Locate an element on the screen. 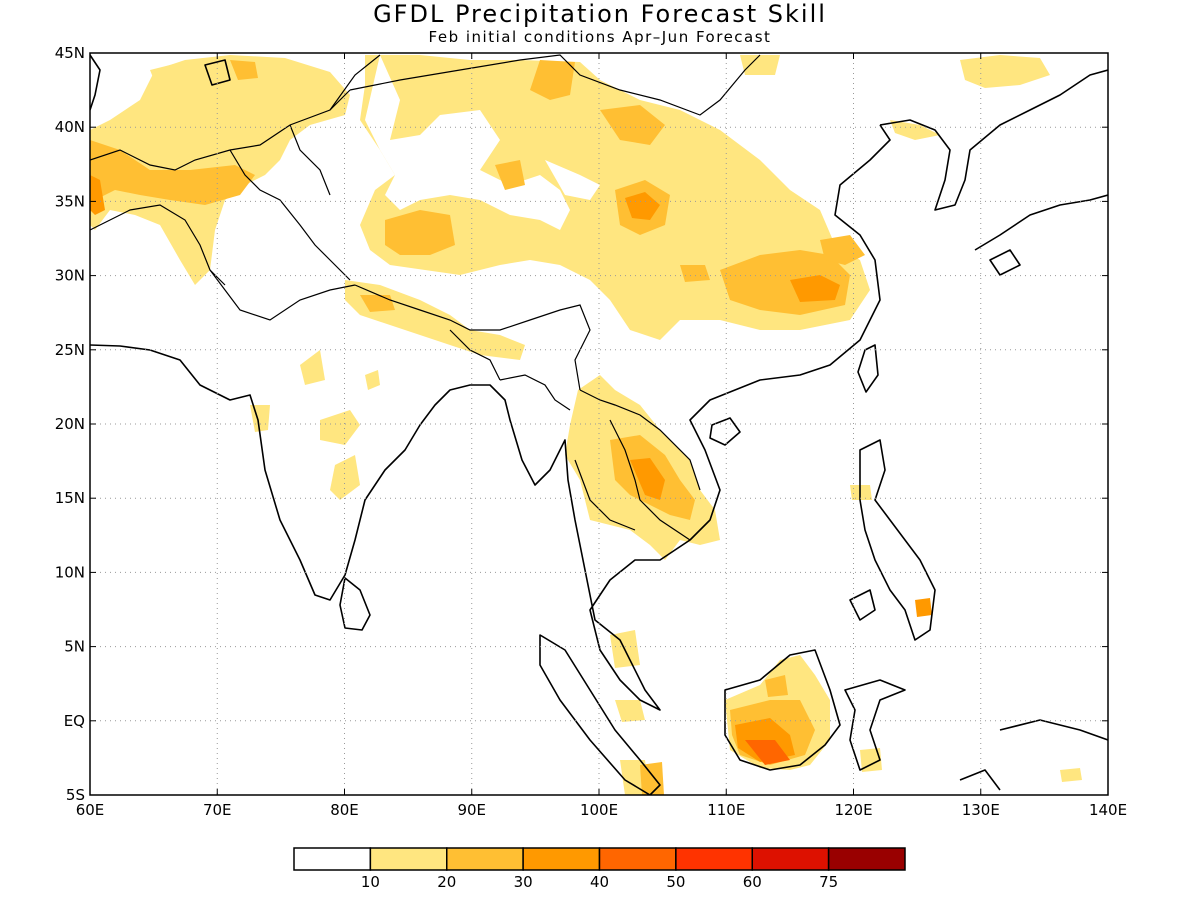 This screenshot has width=1200, height=900. lat-tick-label: EQ is located at coordinates (74, 721).